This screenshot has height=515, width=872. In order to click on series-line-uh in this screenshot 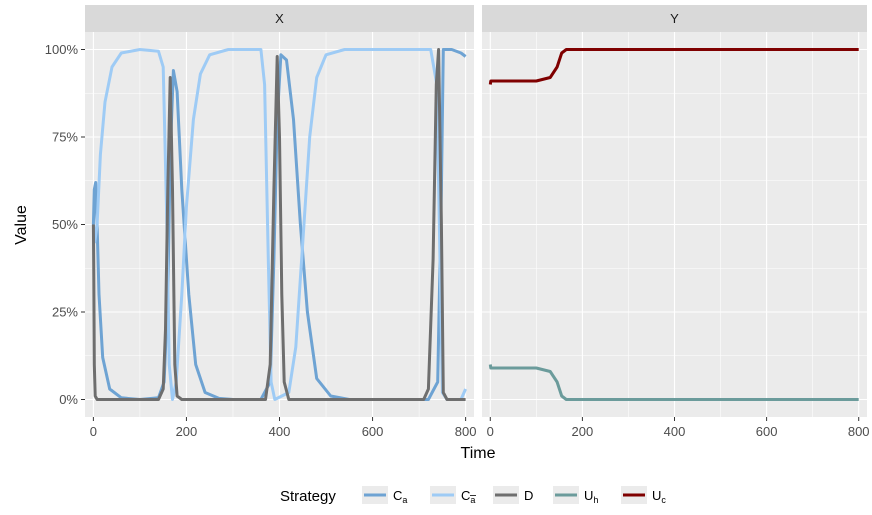, I will do `click(673, 382)`.